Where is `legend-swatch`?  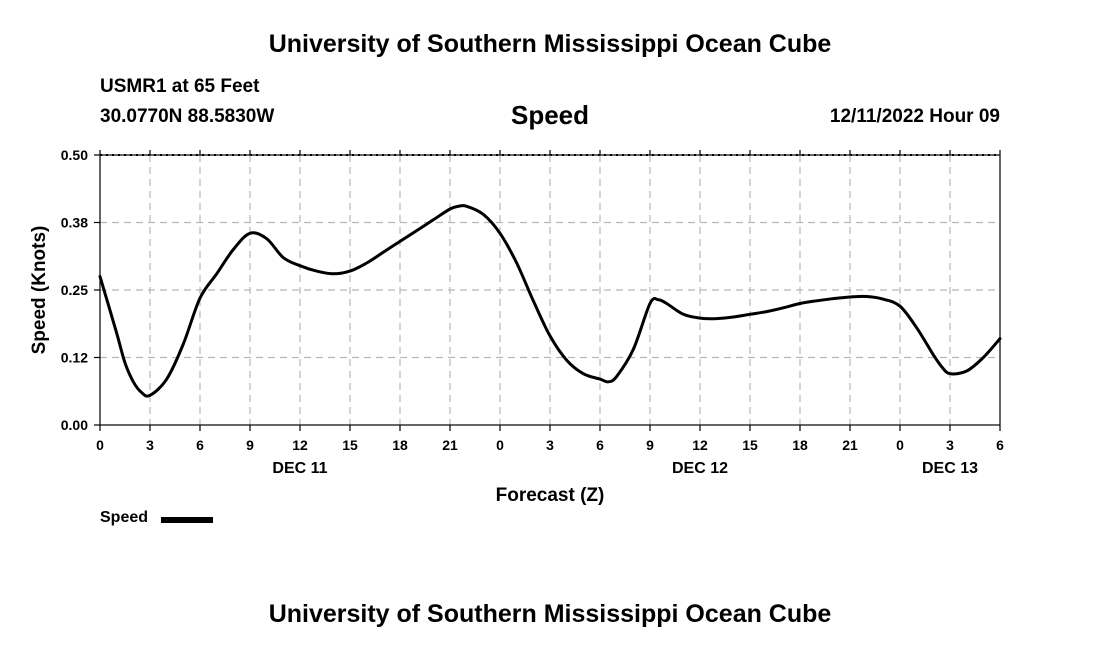 legend-swatch is located at coordinates (187, 520).